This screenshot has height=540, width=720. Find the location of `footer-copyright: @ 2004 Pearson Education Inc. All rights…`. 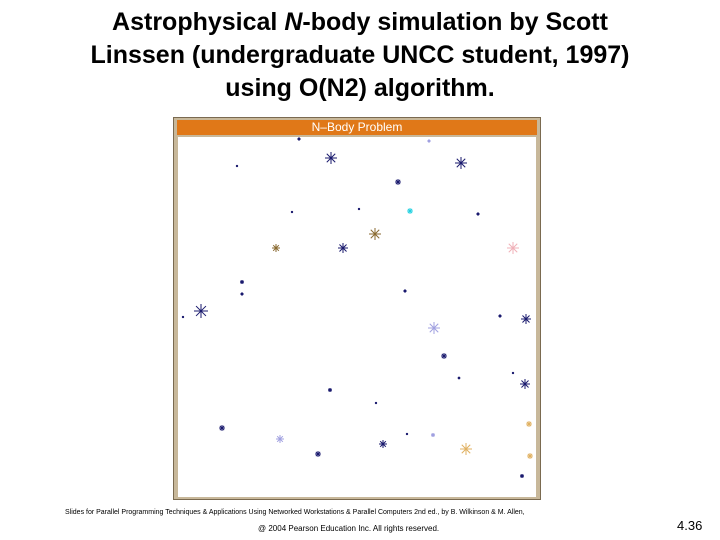

footer-copyright: @ 2004 Pearson Education Inc. All rights… is located at coordinates (349, 528).